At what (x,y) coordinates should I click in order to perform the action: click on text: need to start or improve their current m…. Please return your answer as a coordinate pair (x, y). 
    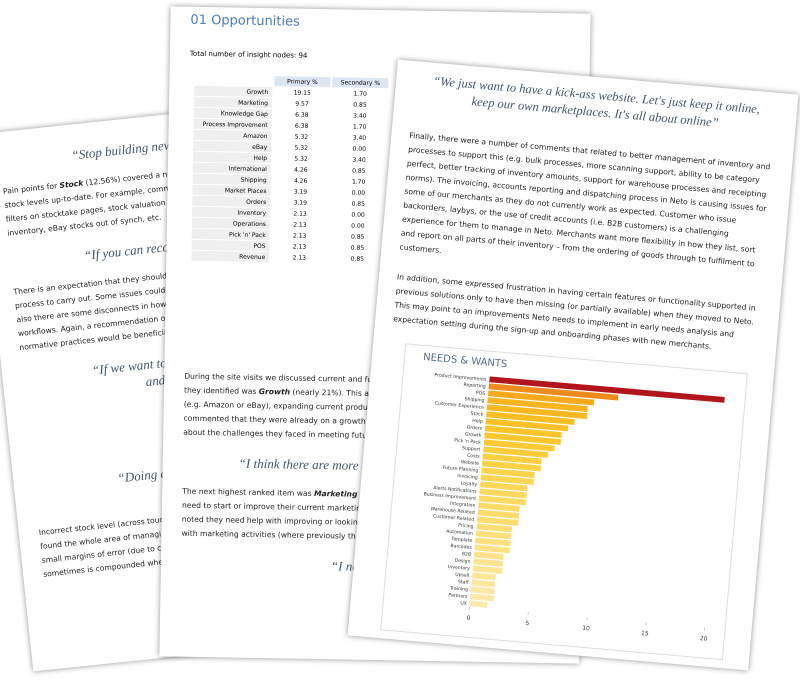
    Looking at the image, I should click on (284, 507).